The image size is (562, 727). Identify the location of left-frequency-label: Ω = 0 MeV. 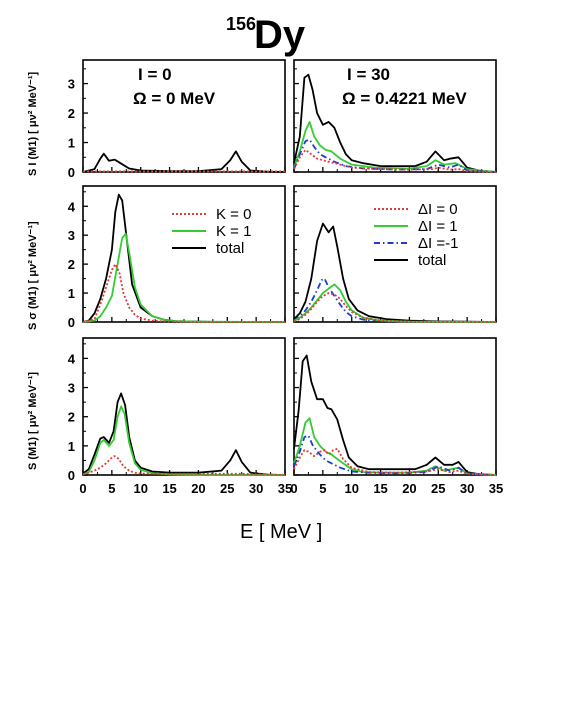
(174, 98).